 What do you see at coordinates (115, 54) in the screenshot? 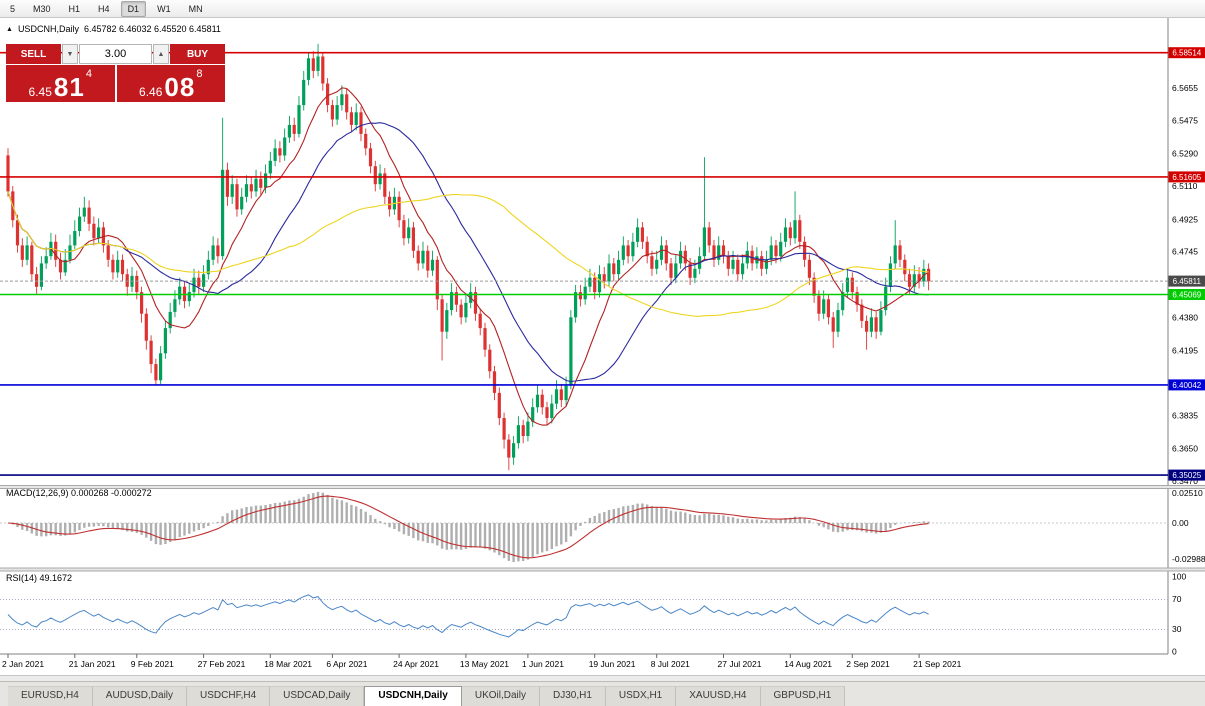
I see `volume-input: 3.00` at bounding box center [115, 54].